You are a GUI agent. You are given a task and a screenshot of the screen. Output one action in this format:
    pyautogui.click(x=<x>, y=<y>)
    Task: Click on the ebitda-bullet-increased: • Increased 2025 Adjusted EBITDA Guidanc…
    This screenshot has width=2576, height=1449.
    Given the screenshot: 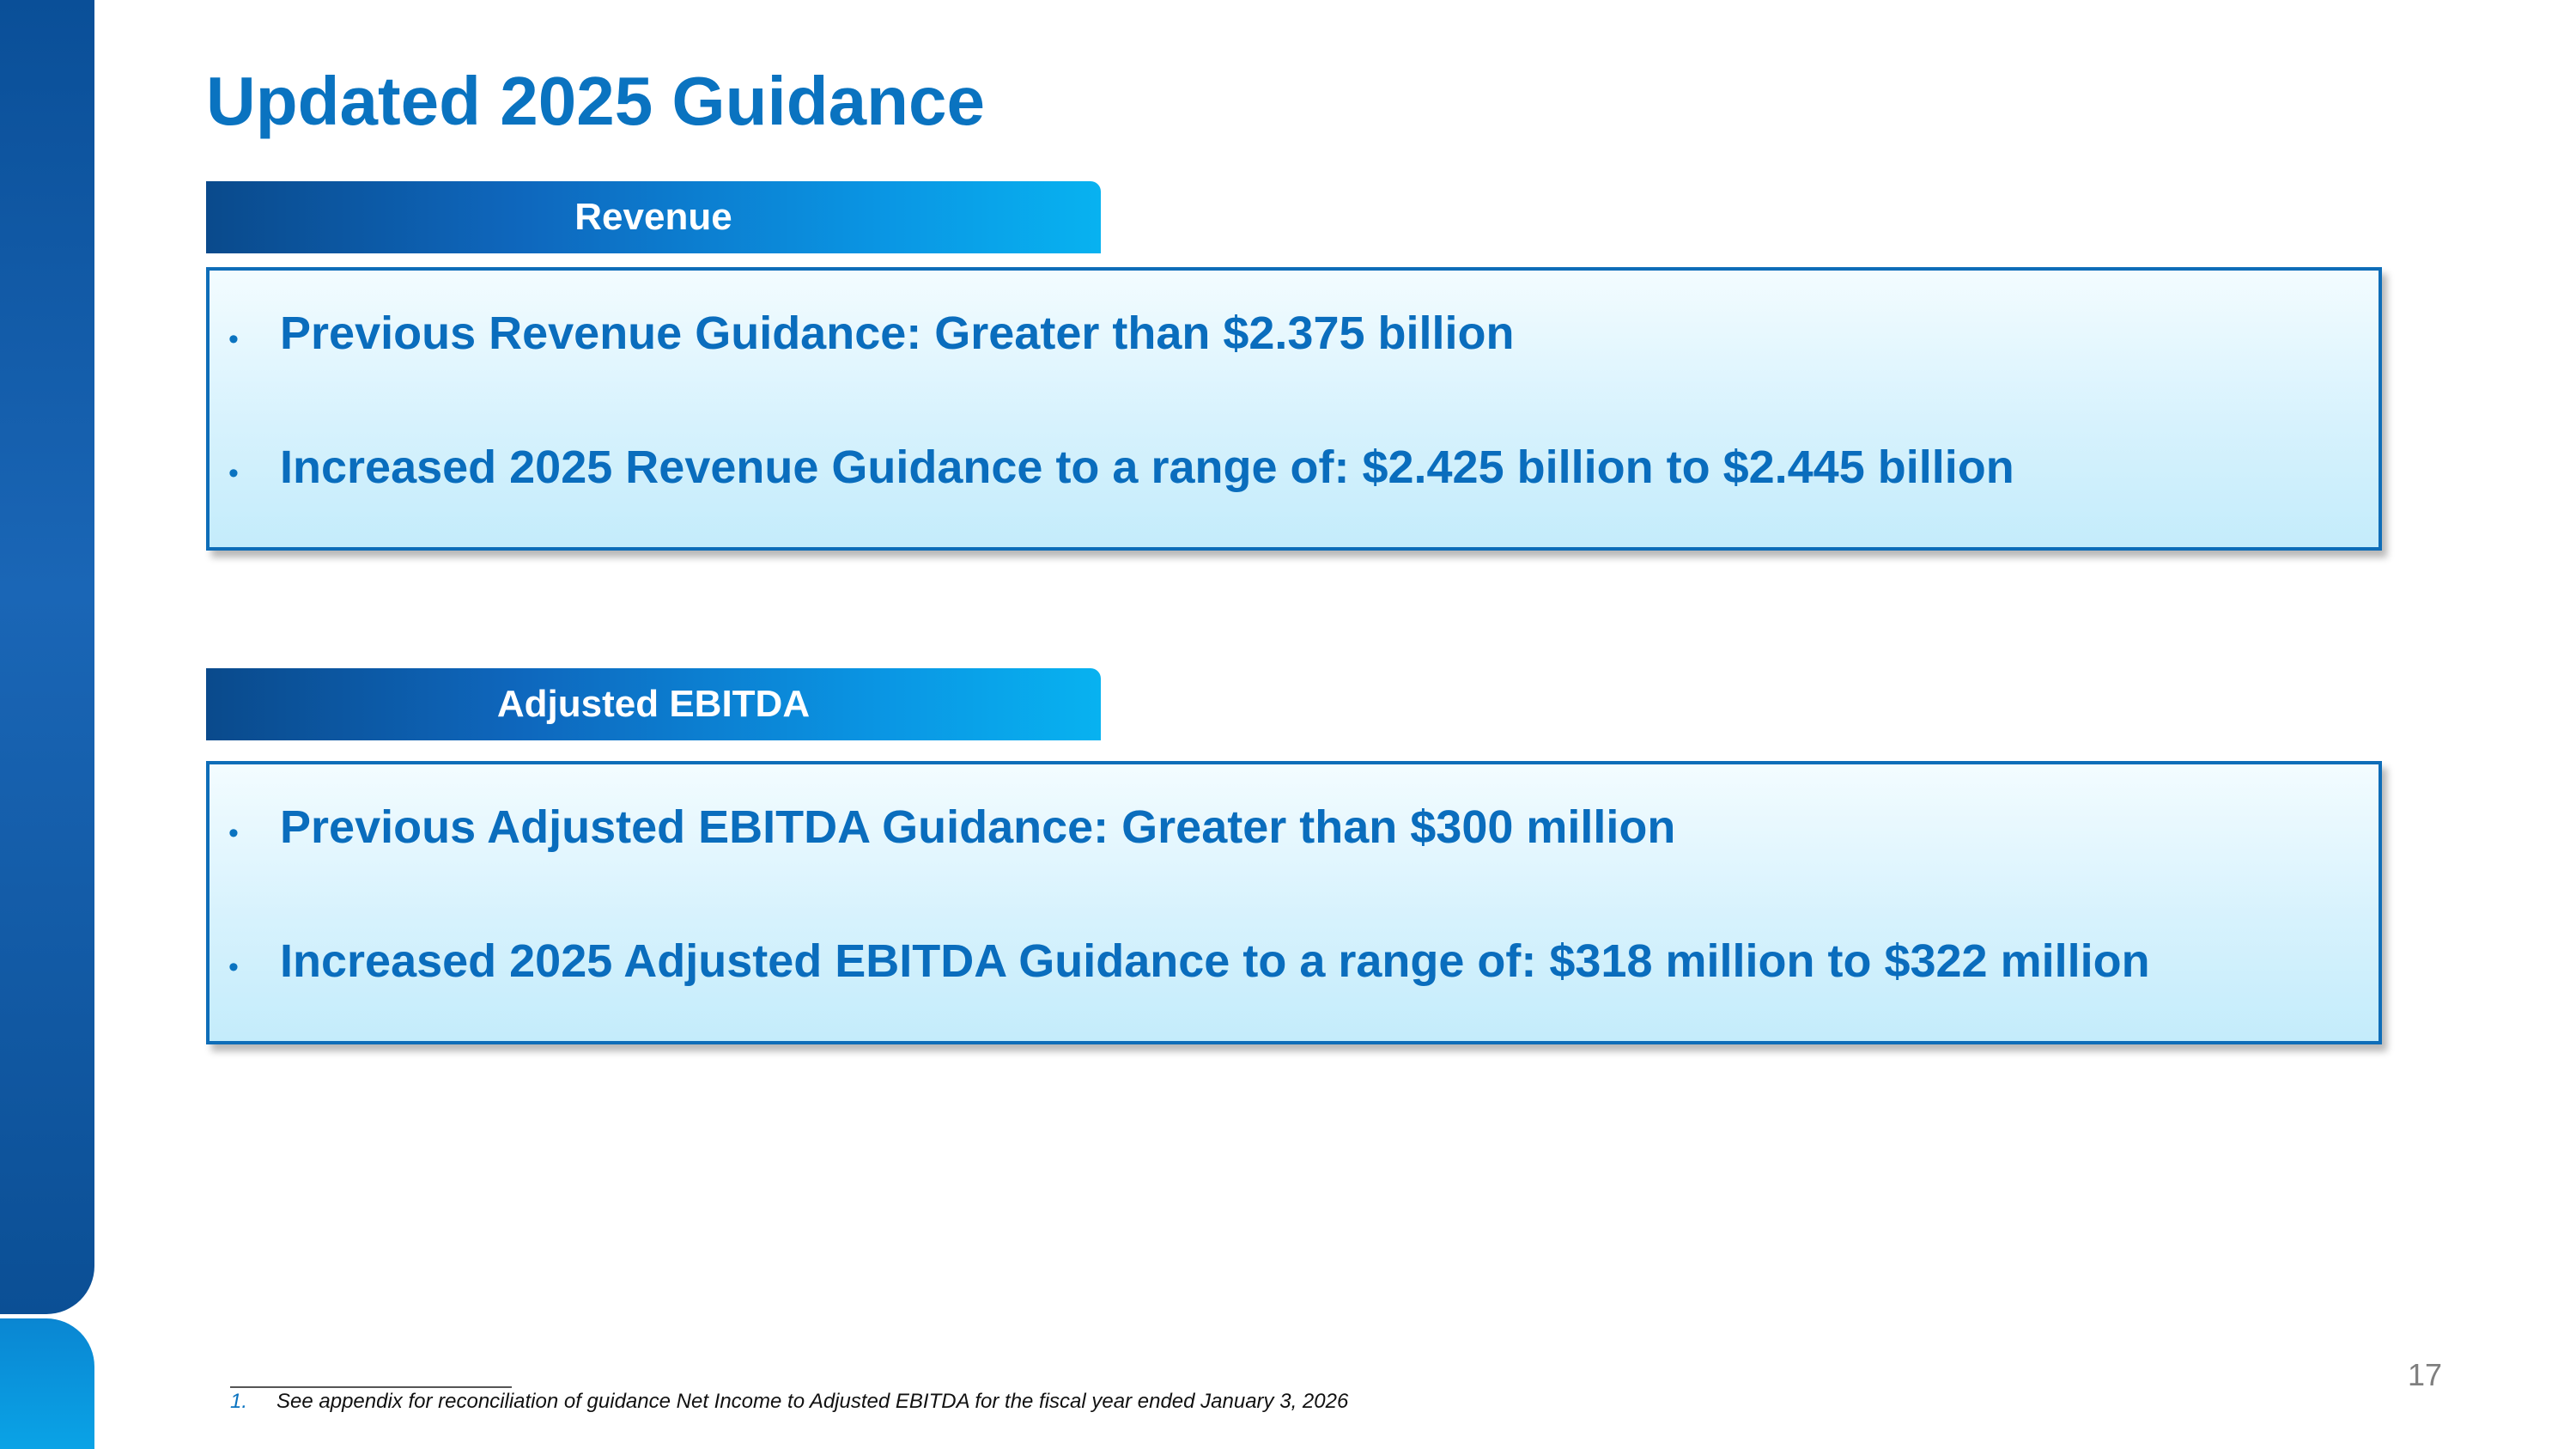 What is the action you would take?
    pyautogui.click(x=1189, y=961)
    